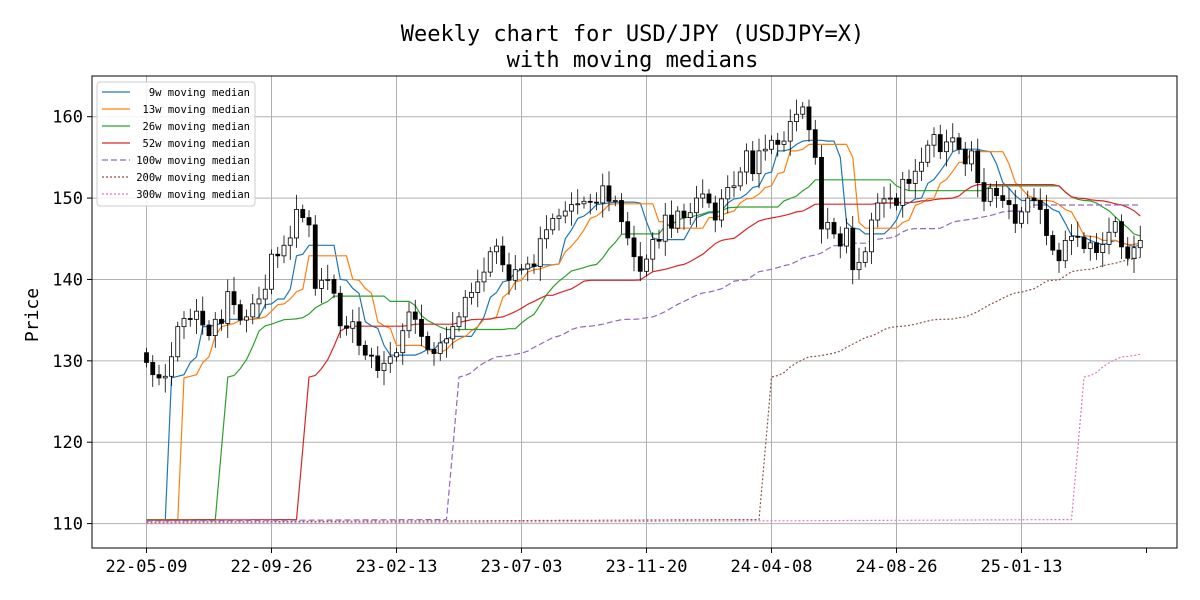 This screenshot has height=600, width=1200. What do you see at coordinates (32, 315) in the screenshot?
I see `y-axis-label: Price` at bounding box center [32, 315].